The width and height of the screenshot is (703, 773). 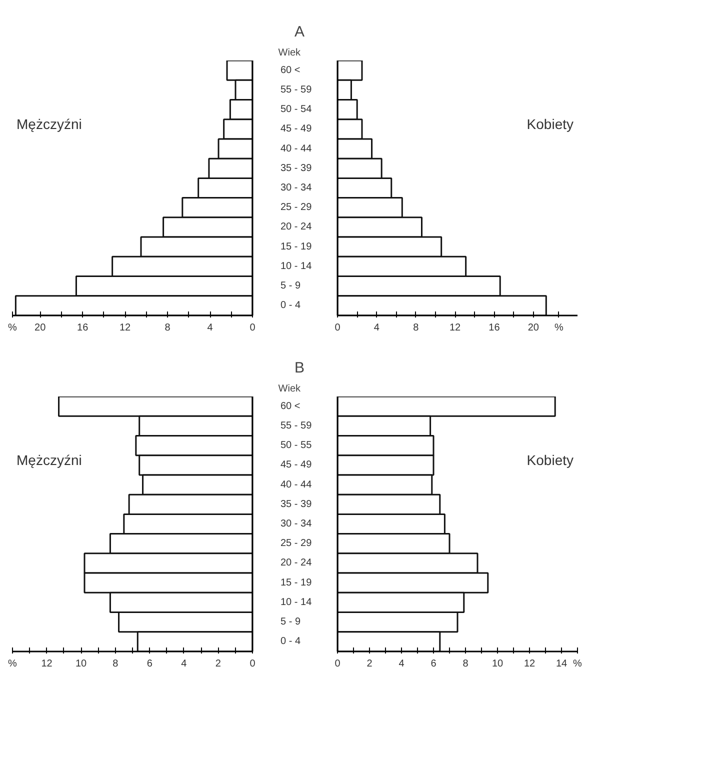 I want to click on text: B, so click(x=299, y=368).